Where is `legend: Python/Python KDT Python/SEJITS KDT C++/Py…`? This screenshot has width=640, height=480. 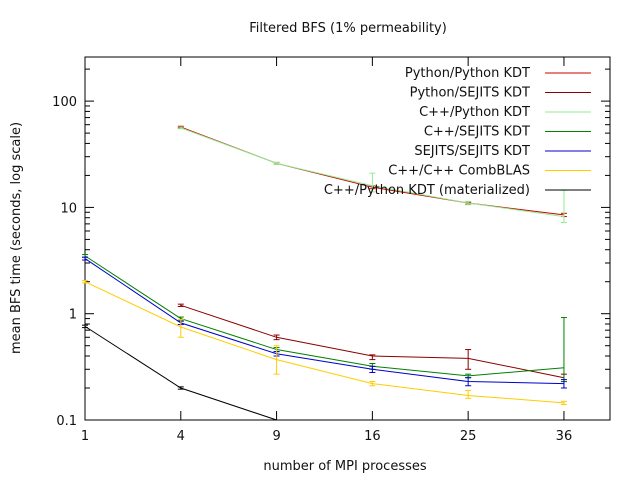
legend: Python/Python KDT Python/SEJITS KDT C++/Py… is located at coordinates (457, 132).